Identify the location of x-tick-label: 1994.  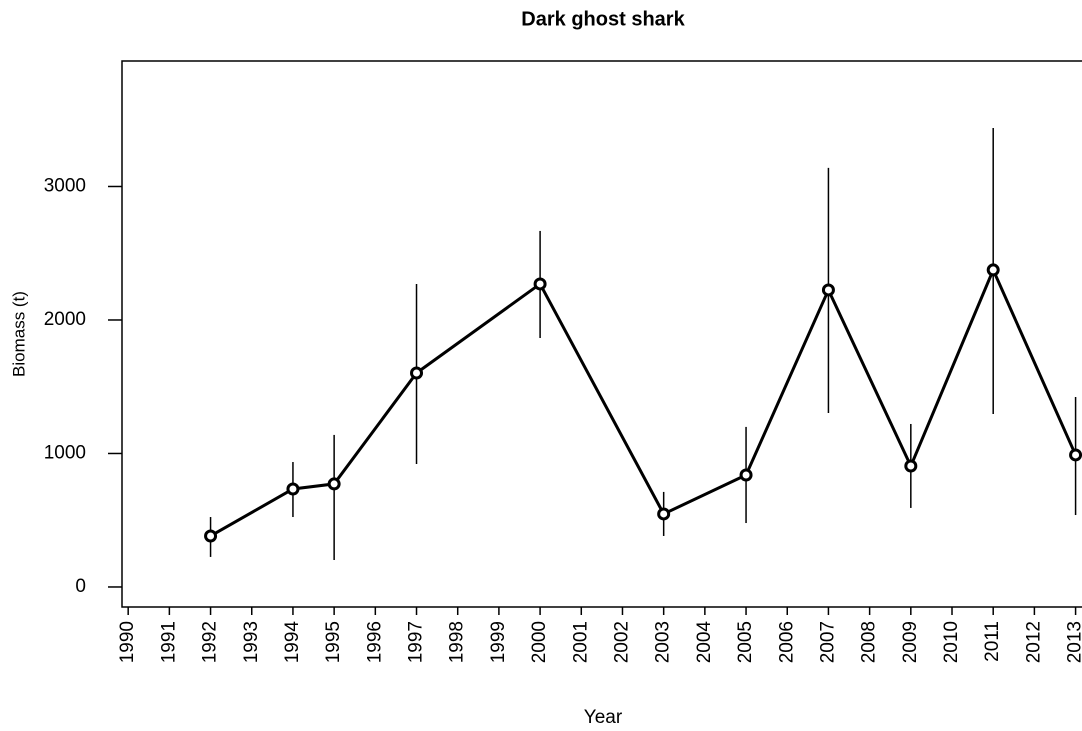
(292, 642).